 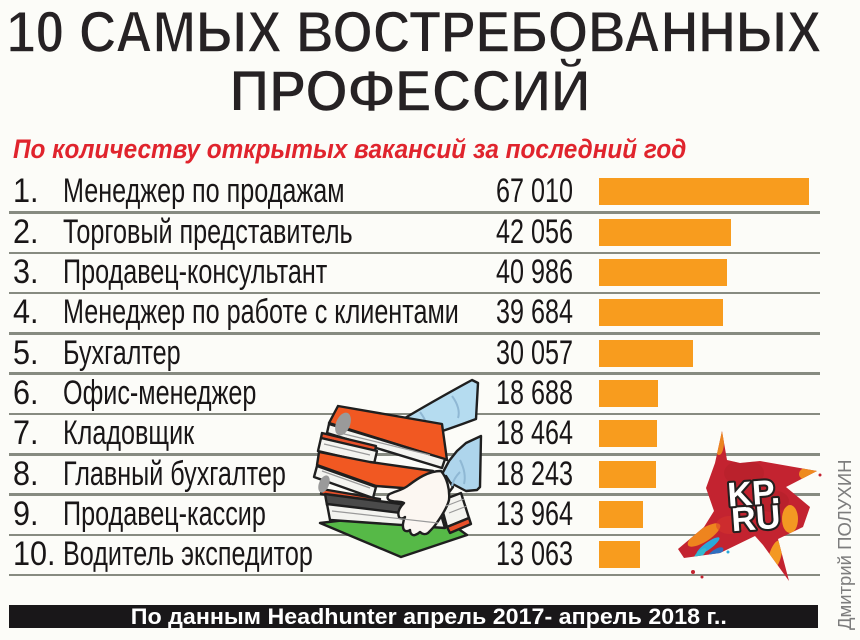 What do you see at coordinates (756, 518) in the screenshot?
I see `svg-text: RU` at bounding box center [756, 518].